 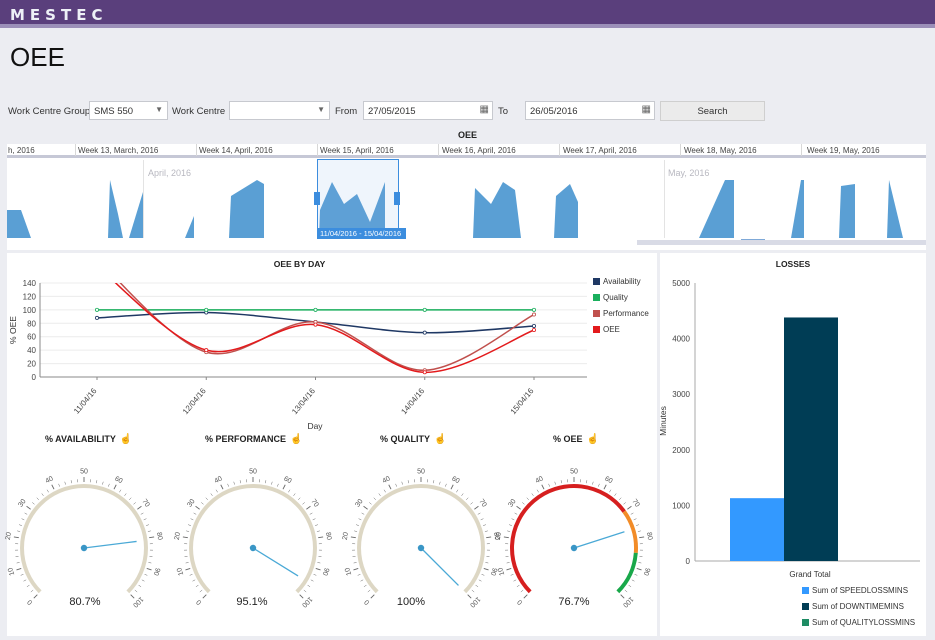 I want to click on gauge-scale-label: 40, so click(x=539, y=480).